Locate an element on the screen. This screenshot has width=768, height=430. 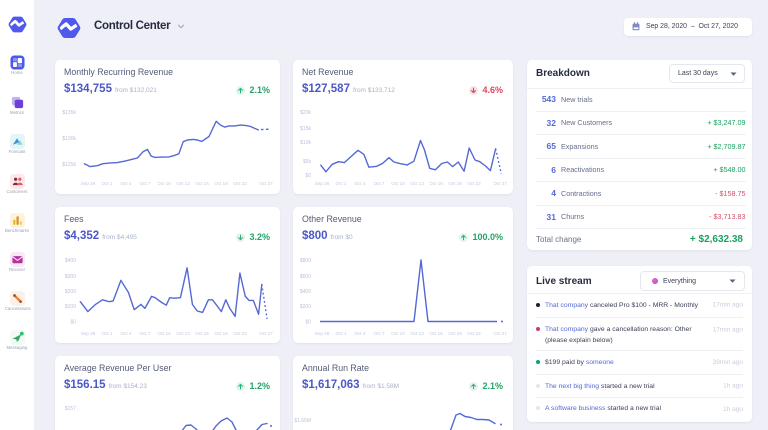
svg-text: $300 is located at coordinates (70, 277).